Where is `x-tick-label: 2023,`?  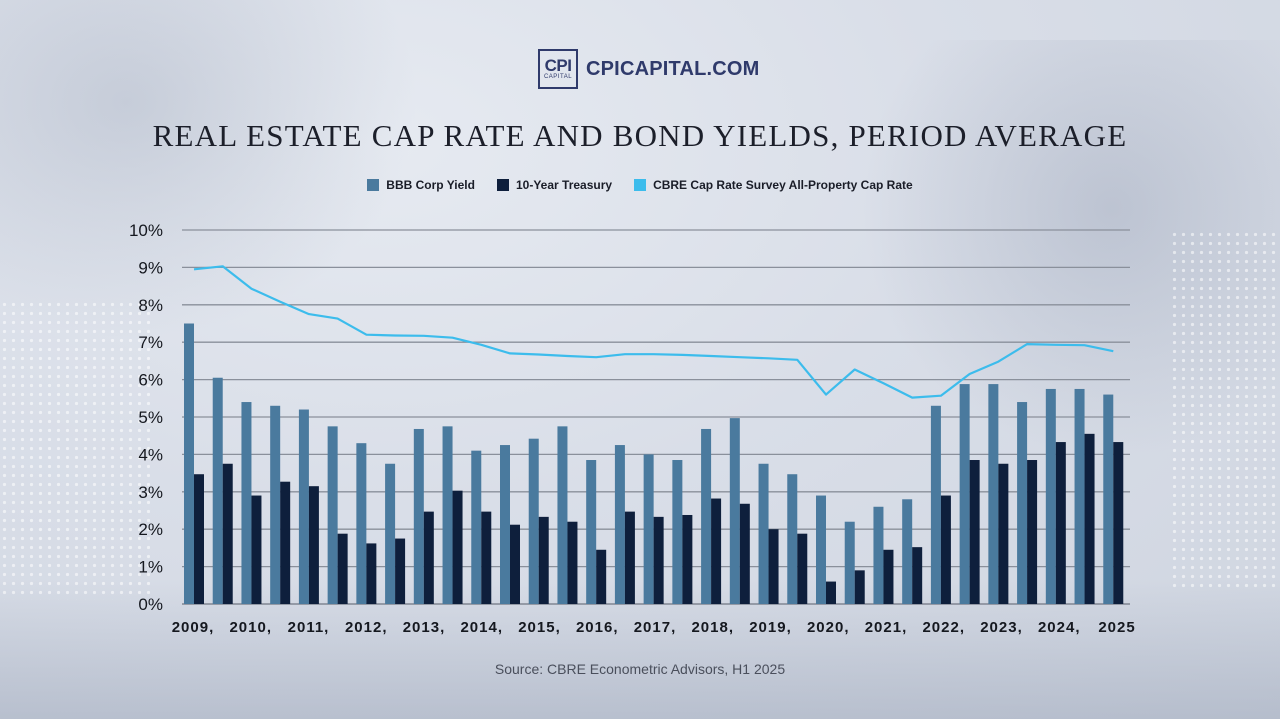 x-tick-label: 2023, is located at coordinates (1001, 627).